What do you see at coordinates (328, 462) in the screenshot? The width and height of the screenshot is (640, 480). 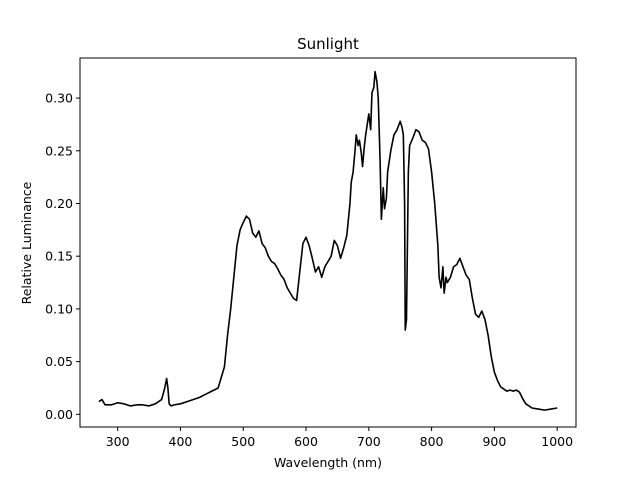 I see `x-axis-label: Wavelength (nm)` at bounding box center [328, 462].